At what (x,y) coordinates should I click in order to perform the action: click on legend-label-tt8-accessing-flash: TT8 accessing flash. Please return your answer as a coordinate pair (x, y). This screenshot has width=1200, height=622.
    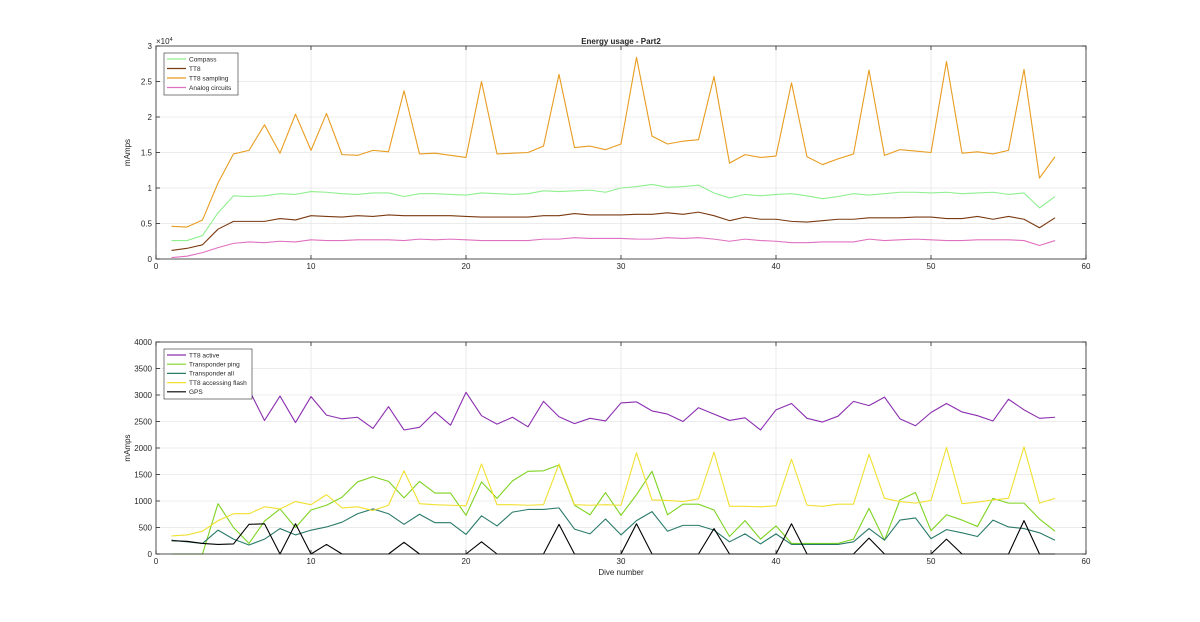
    Looking at the image, I should click on (218, 383).